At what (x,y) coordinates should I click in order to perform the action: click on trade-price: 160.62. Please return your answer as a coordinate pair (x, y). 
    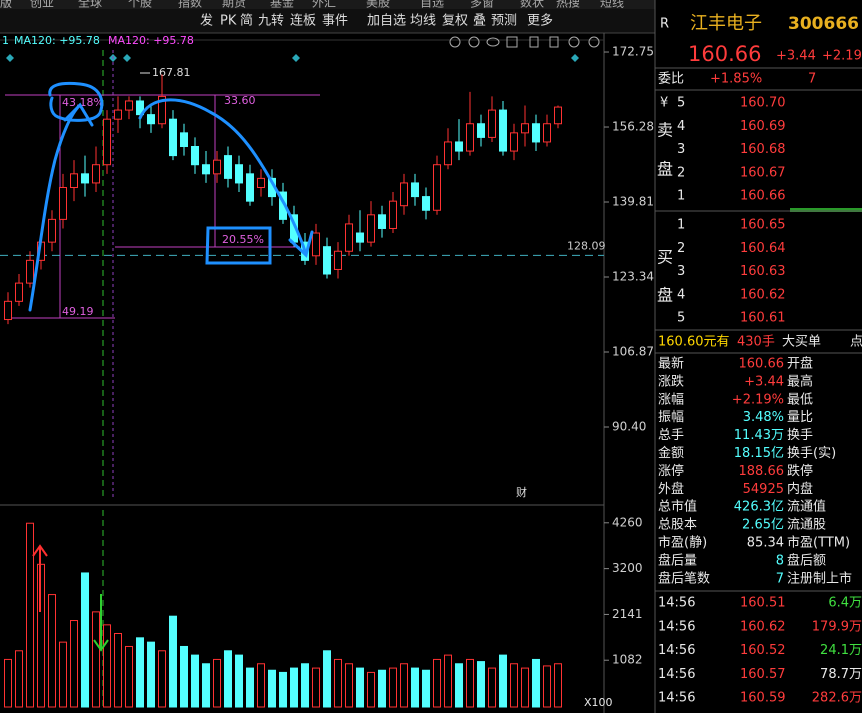
    Looking at the image, I should click on (763, 626).